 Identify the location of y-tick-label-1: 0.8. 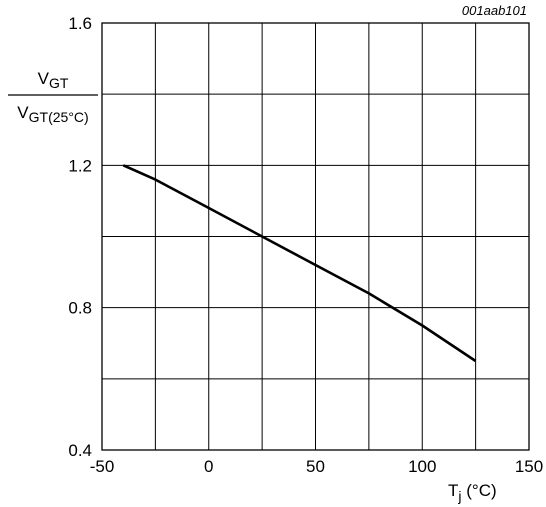
(80, 308).